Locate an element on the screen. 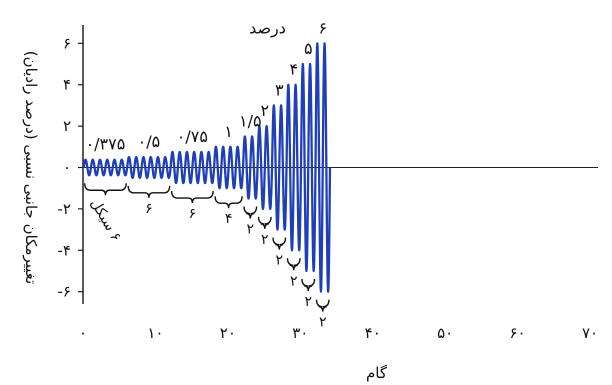  x-tick-label: ۶۰ is located at coordinates (518, 333).